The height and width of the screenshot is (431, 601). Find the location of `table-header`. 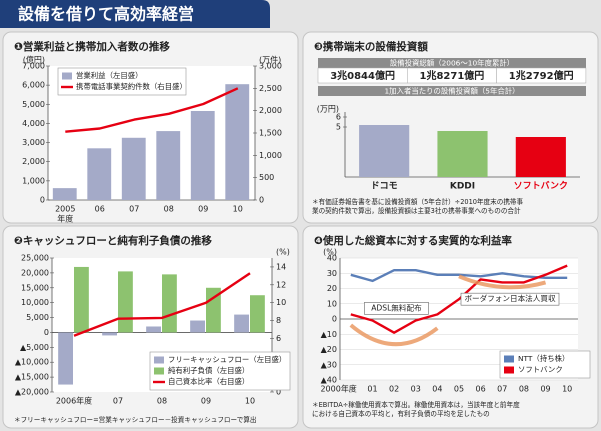

table-header is located at coordinates (452, 63).